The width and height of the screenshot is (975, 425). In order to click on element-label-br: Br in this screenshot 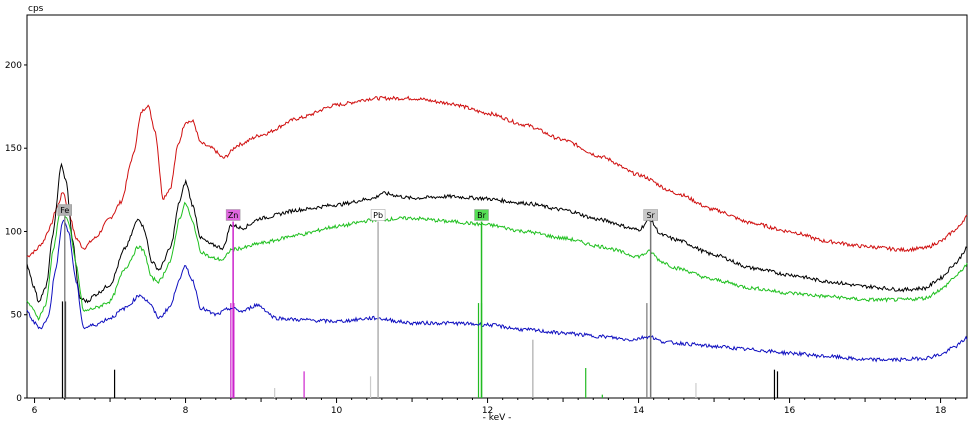, I will do `click(481, 215)`.